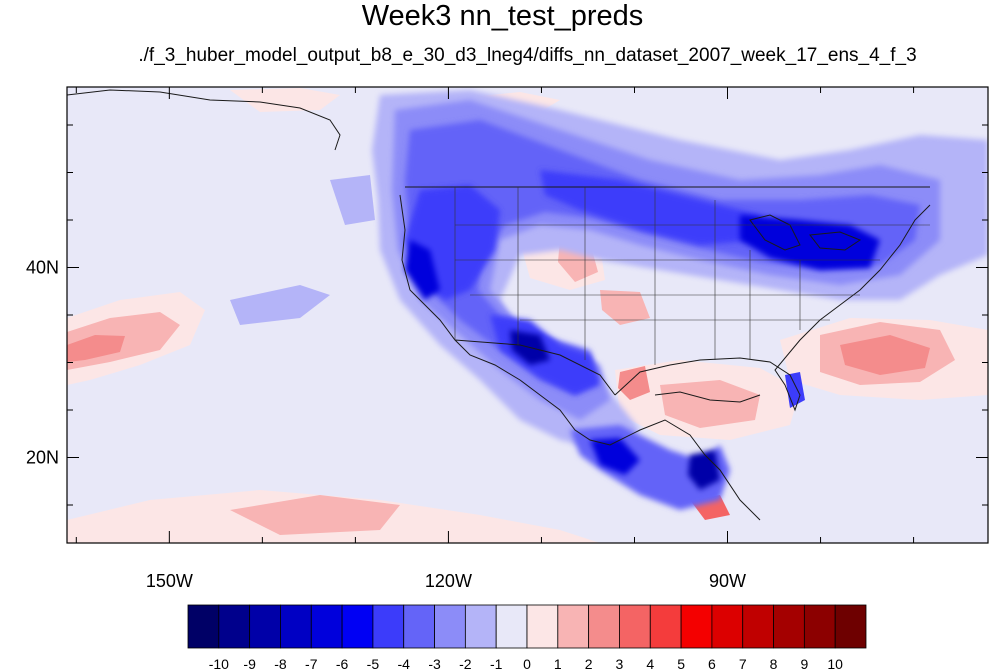 The image size is (1005, 672). I want to click on colorbar-label: -6, so click(342, 664).